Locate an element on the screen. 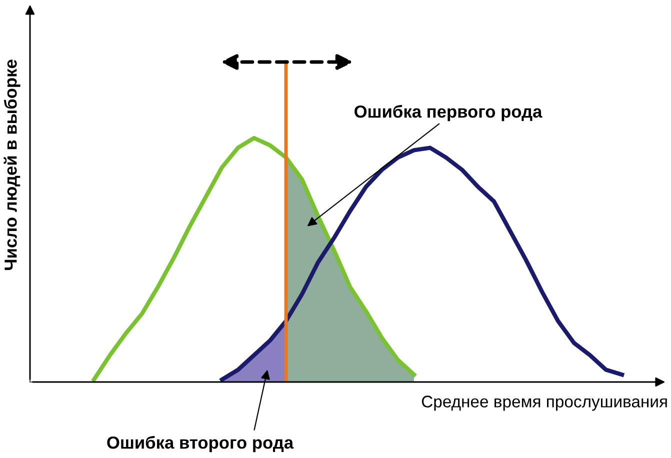 This screenshot has width=671, height=458. y-axis-title: Число людей в выборке is located at coordinates (12, 165).